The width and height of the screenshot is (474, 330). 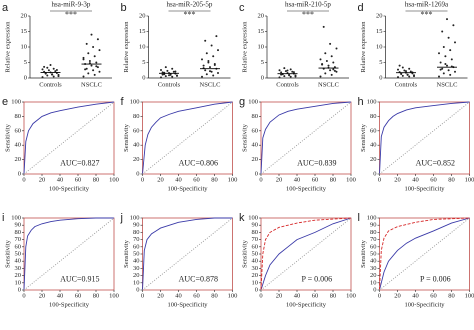 What do you see at coordinates (79, 279) in the screenshot?
I see `annotation: AUC=0.915` at bounding box center [79, 279].